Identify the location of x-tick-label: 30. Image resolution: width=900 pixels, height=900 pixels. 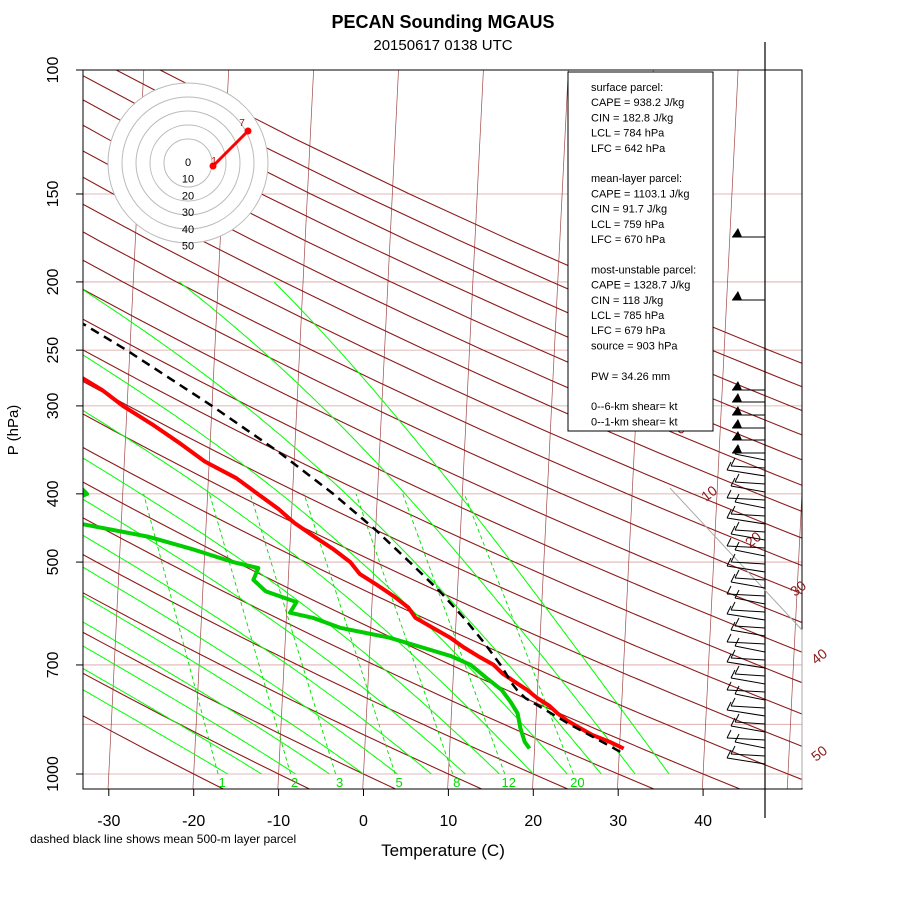
(618, 821).